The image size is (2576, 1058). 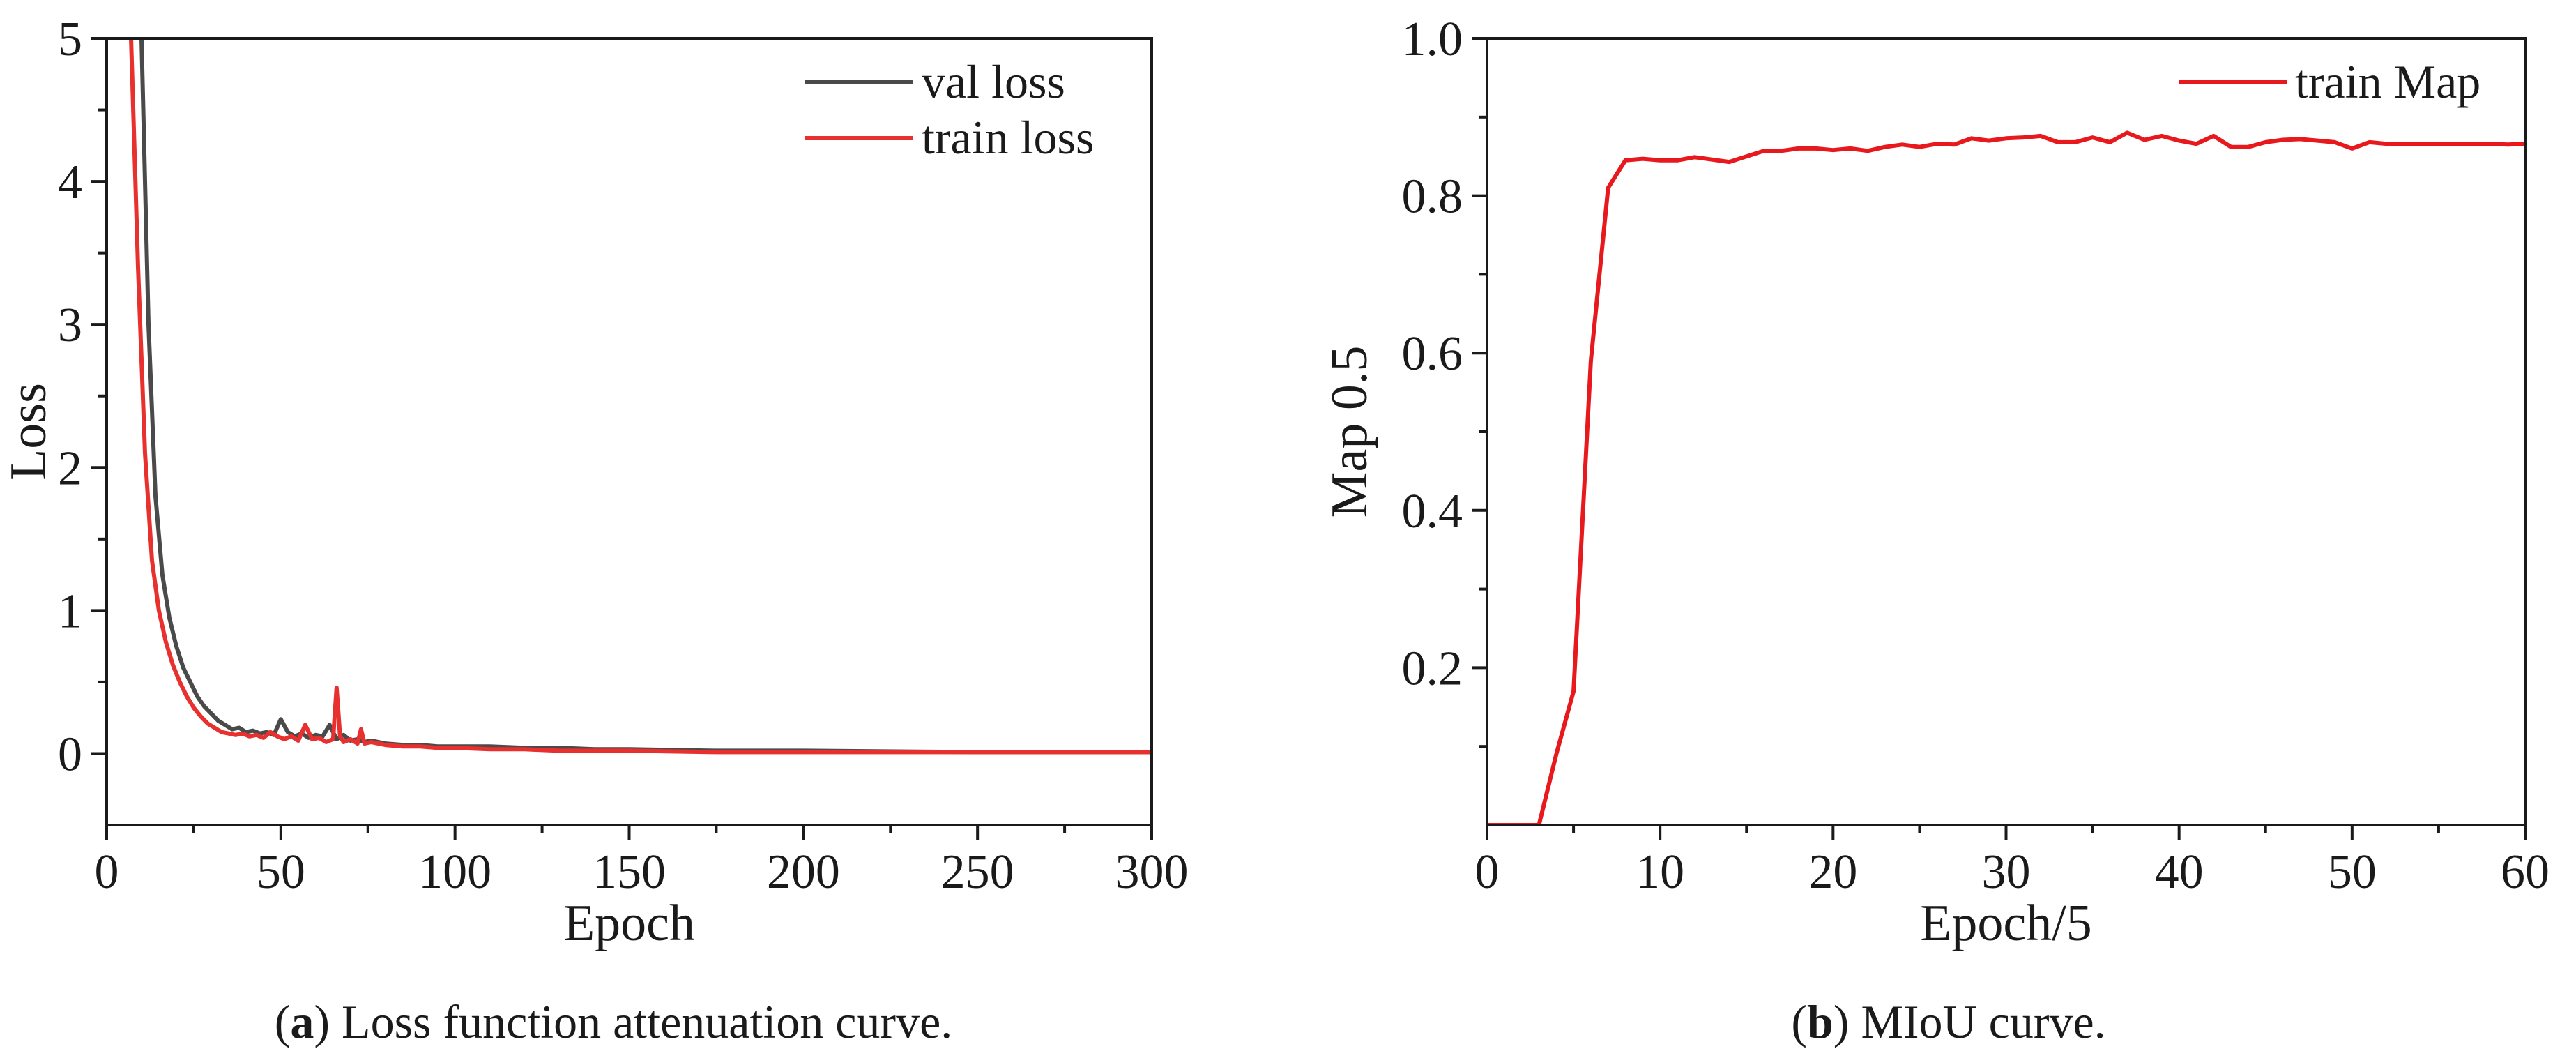 I want to click on caption-b: (b) MIoU curve., so click(x=1948, y=1021).